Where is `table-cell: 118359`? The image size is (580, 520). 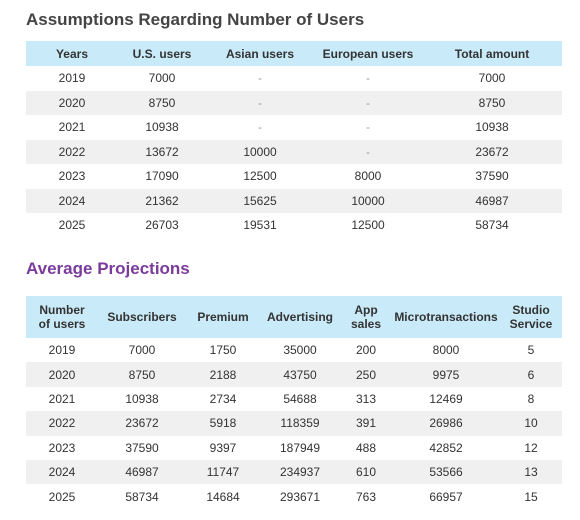
table-cell: 118359 is located at coordinates (300, 423).